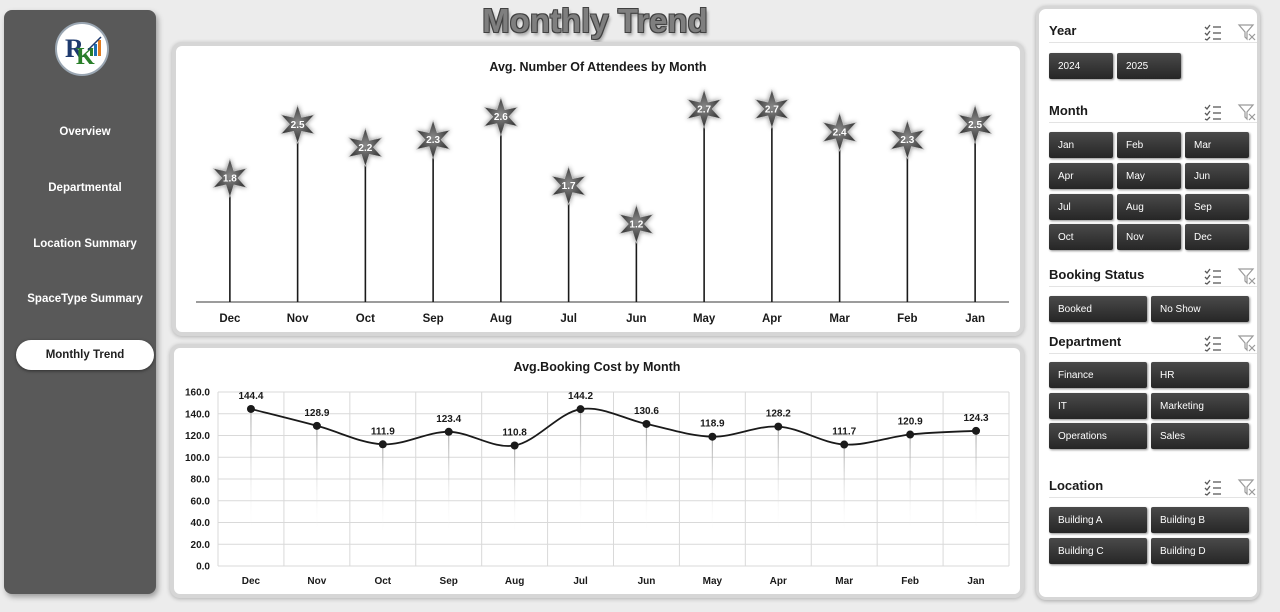 Image resolution: width=1280 pixels, height=612 pixels. What do you see at coordinates (1153, 344) in the screenshot?
I see `department-slicer-header: Department` at bounding box center [1153, 344].